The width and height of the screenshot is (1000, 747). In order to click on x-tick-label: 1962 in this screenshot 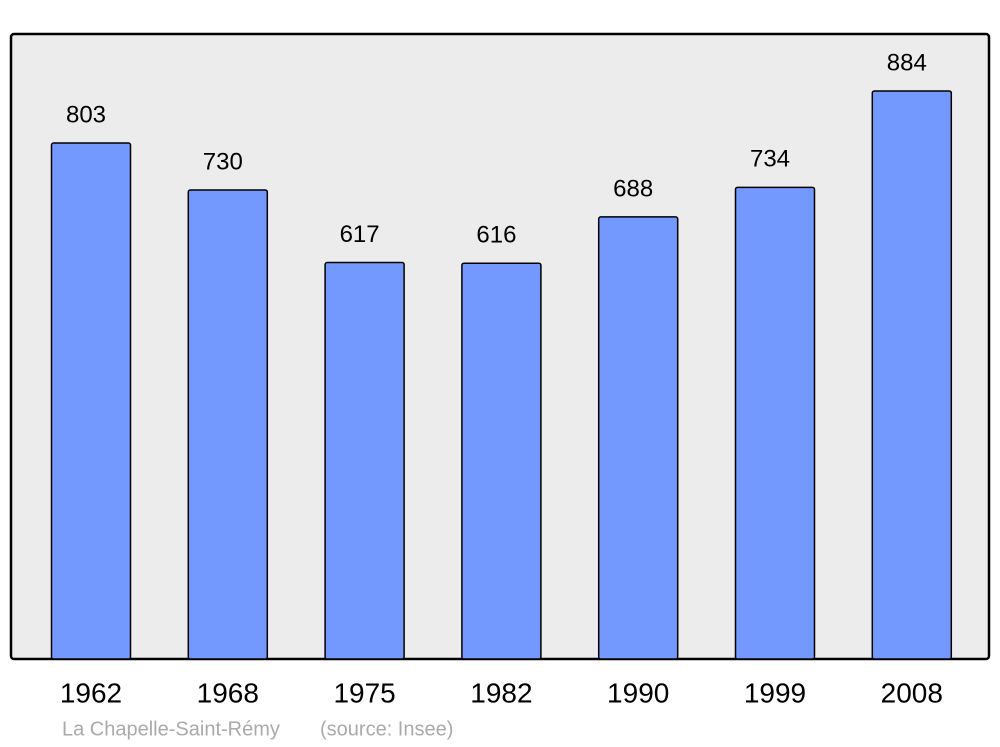, I will do `click(91, 692)`.